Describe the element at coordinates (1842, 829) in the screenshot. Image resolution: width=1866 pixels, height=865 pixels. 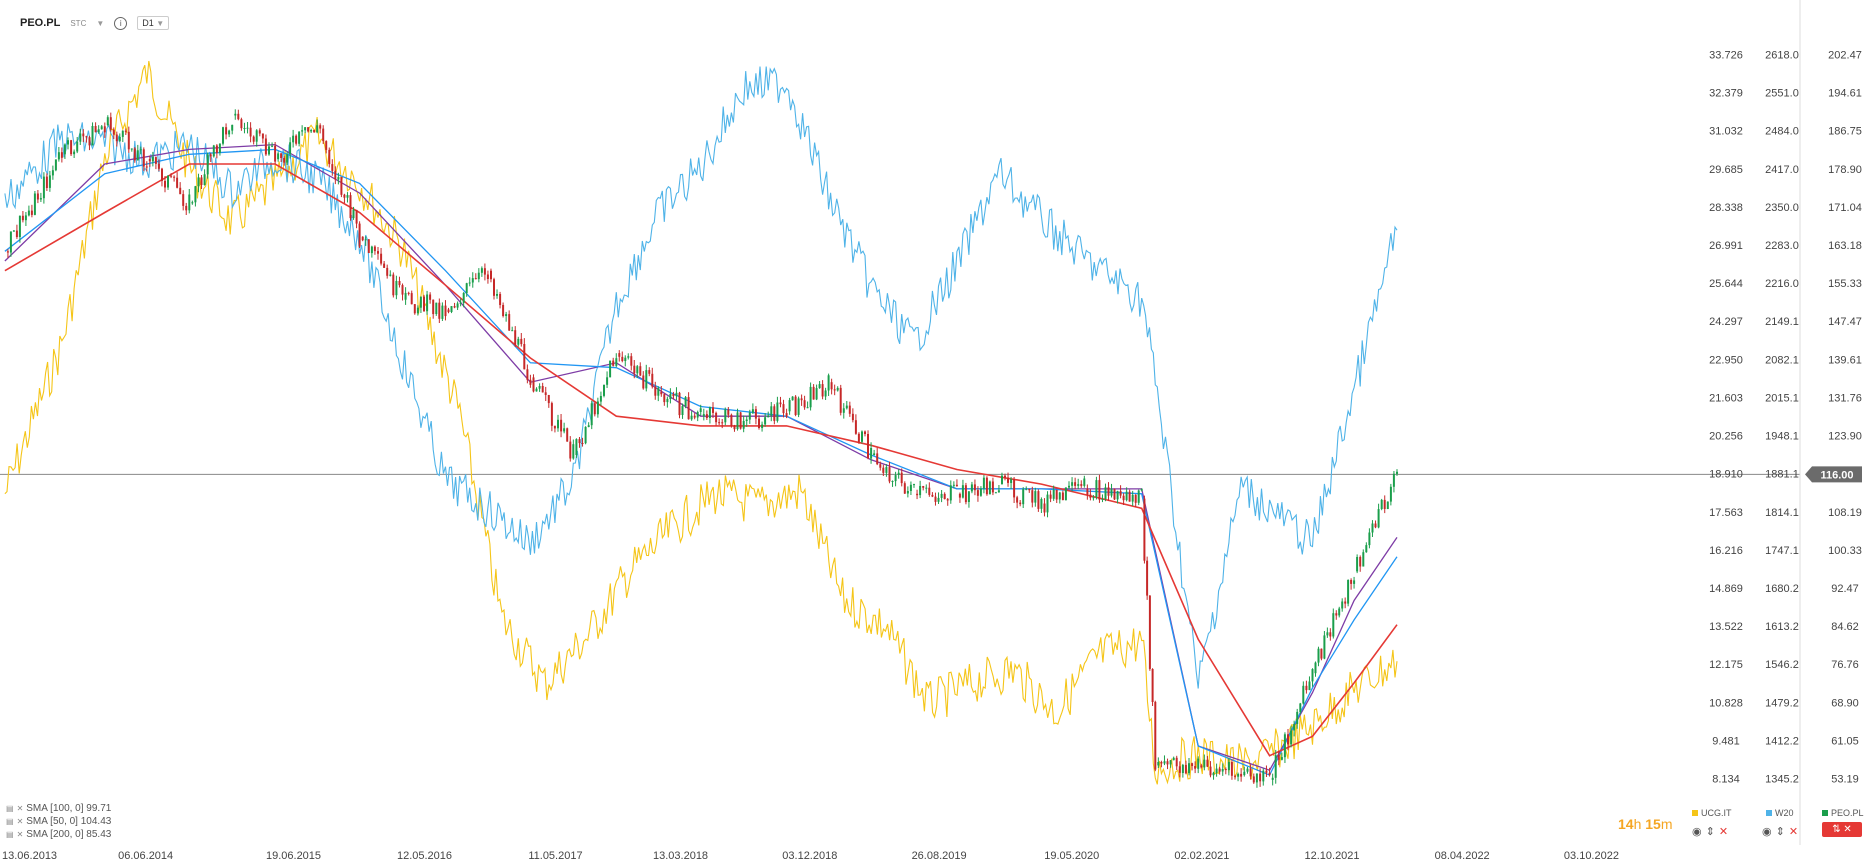
I see `legend-controls-peo-pl: ⇅ ✕` at that location.